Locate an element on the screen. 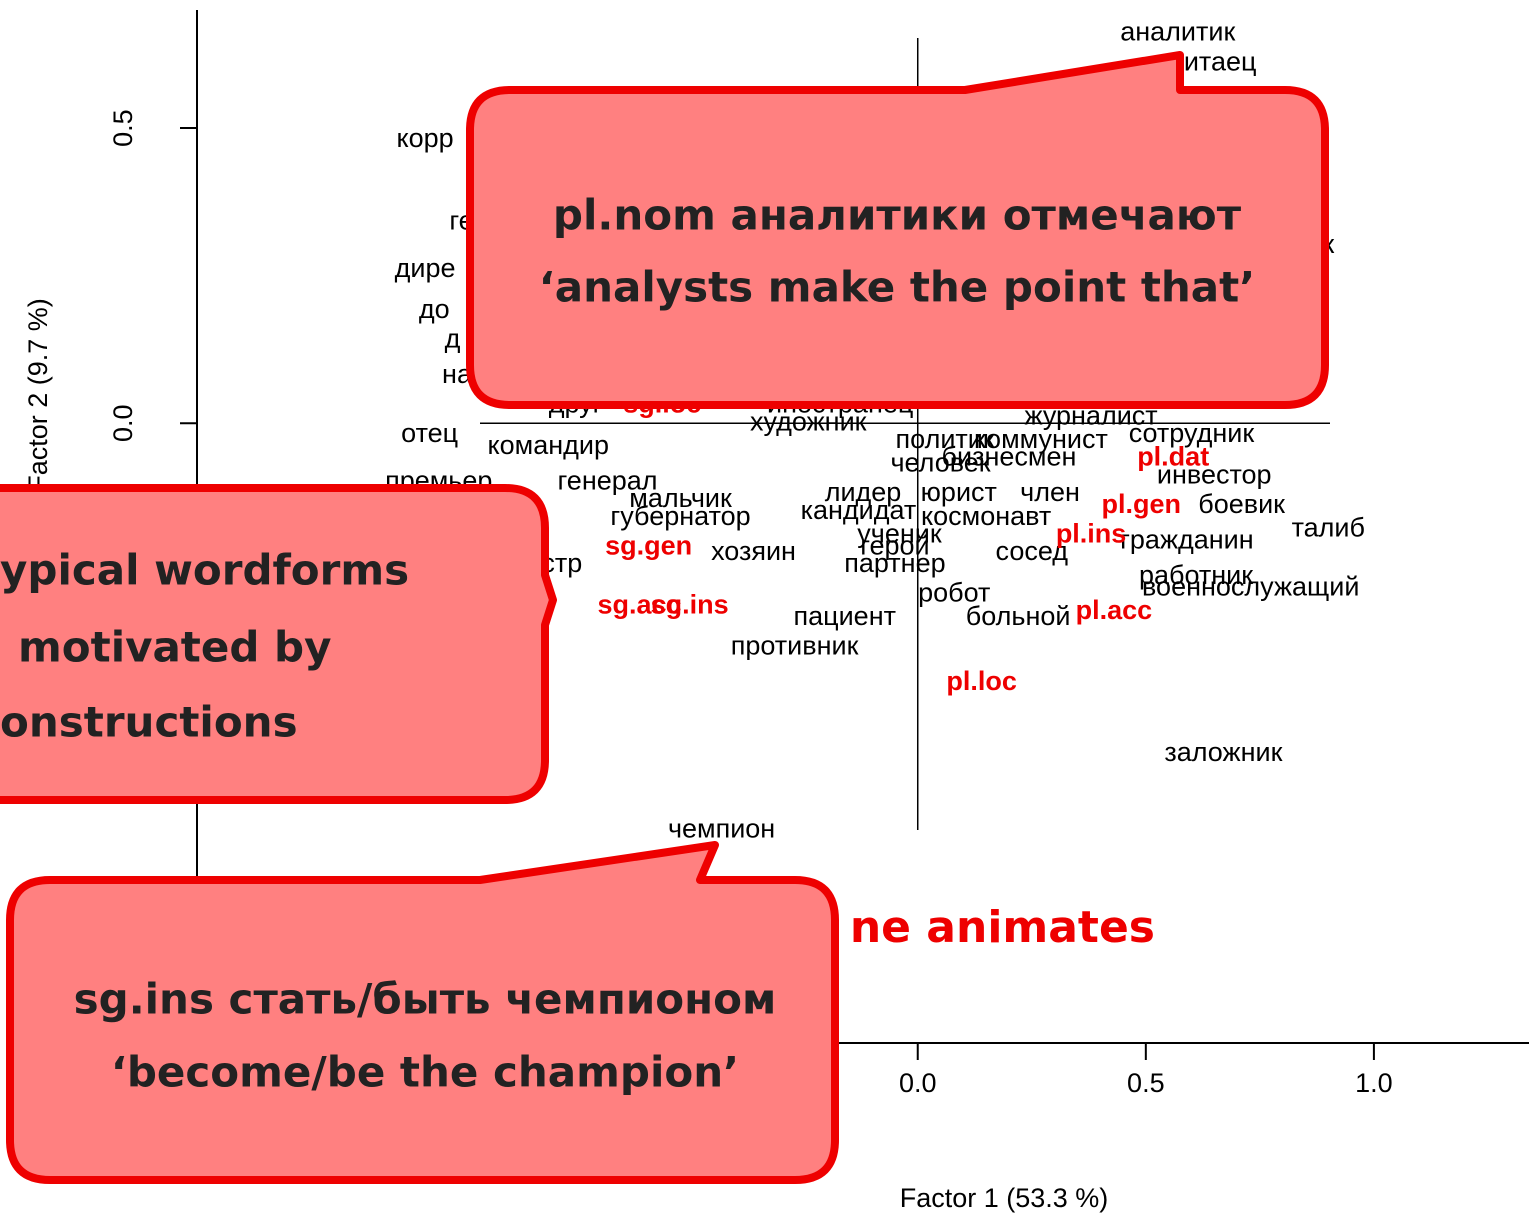 This screenshot has width=1529, height=1231. x-tick-label: 0.0 is located at coordinates (918, 1083).